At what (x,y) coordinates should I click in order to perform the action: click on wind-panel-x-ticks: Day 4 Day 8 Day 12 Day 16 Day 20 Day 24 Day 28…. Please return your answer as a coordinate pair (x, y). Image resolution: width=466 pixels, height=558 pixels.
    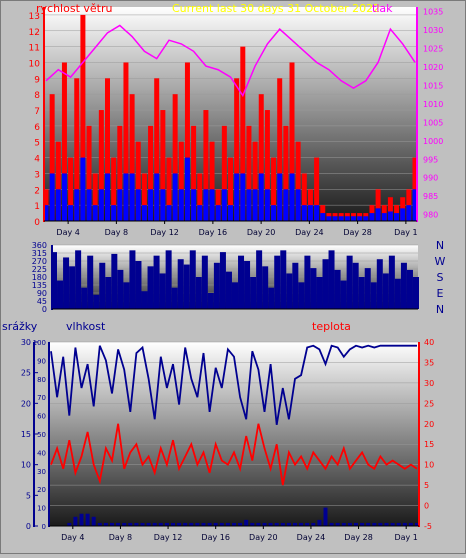
    Looking at the image, I should click on (237, 229).